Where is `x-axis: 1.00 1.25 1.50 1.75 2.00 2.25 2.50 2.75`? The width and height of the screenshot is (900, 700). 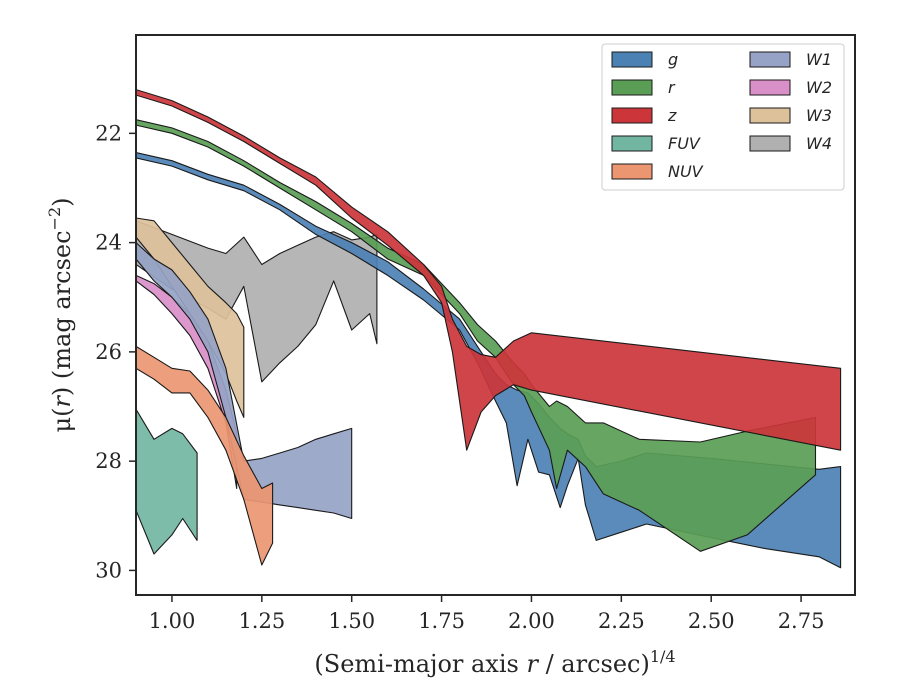
x-axis: 1.00 1.25 1.50 1.75 2.00 2.25 2.50 2.75 is located at coordinates (487, 614).